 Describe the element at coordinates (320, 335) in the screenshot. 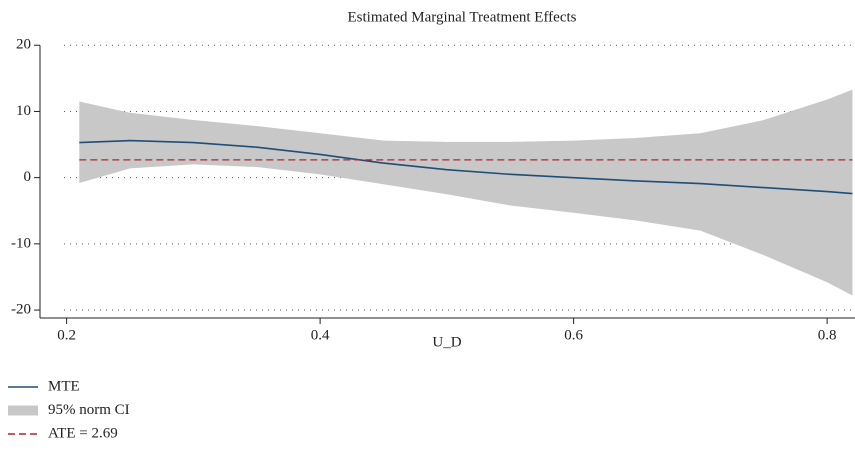

I see `x-tick-label: 0.4` at that location.